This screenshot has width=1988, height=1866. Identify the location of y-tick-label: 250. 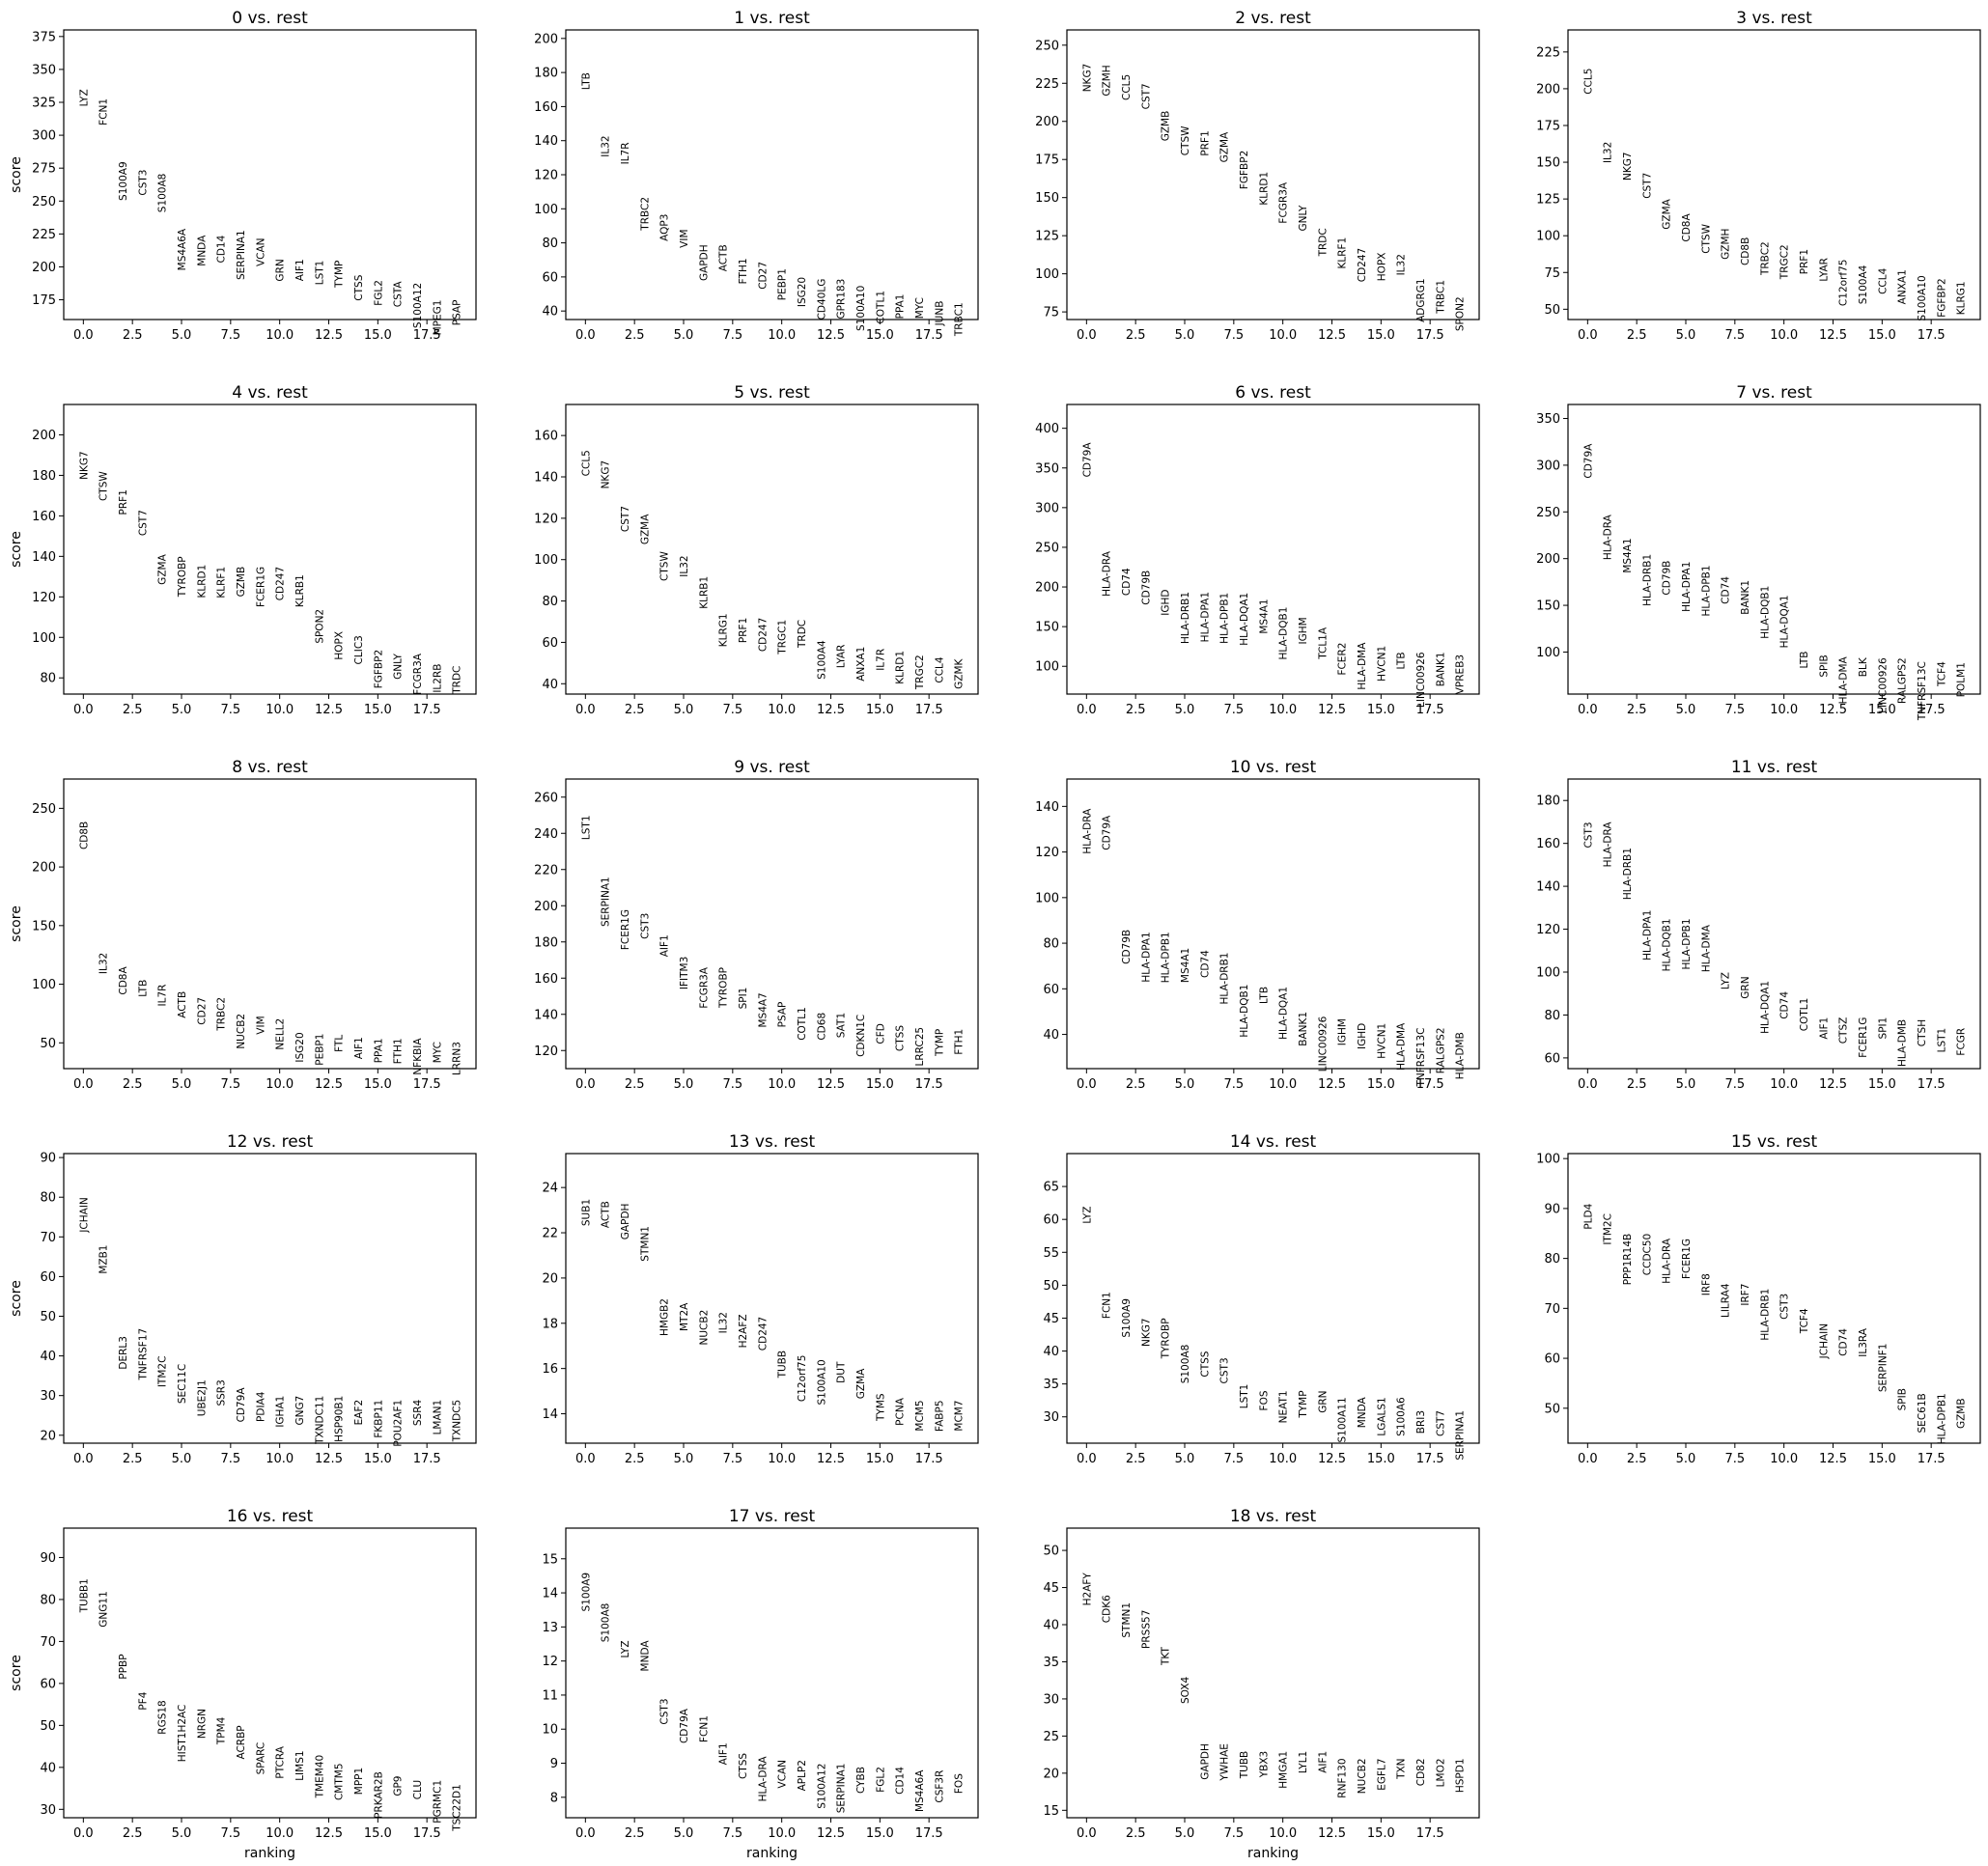
(1548, 513).